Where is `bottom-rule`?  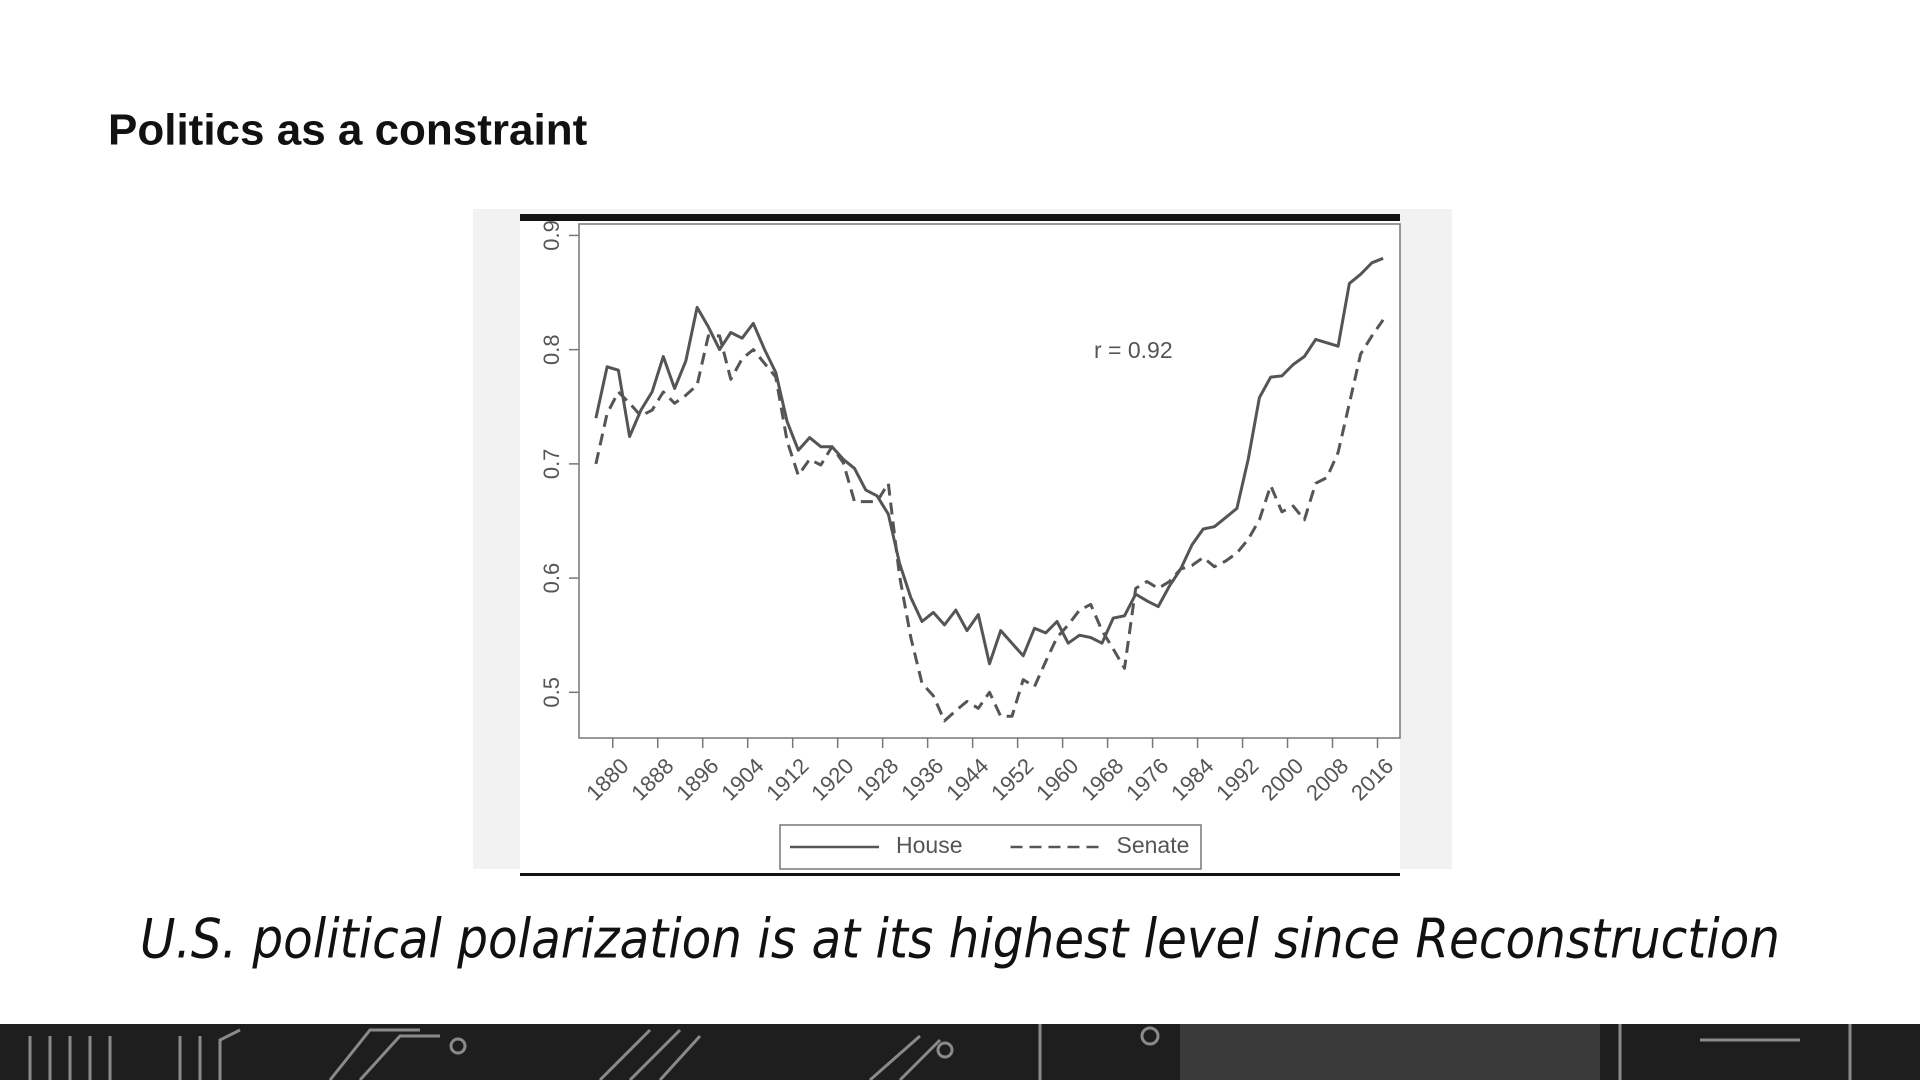
bottom-rule is located at coordinates (960, 874).